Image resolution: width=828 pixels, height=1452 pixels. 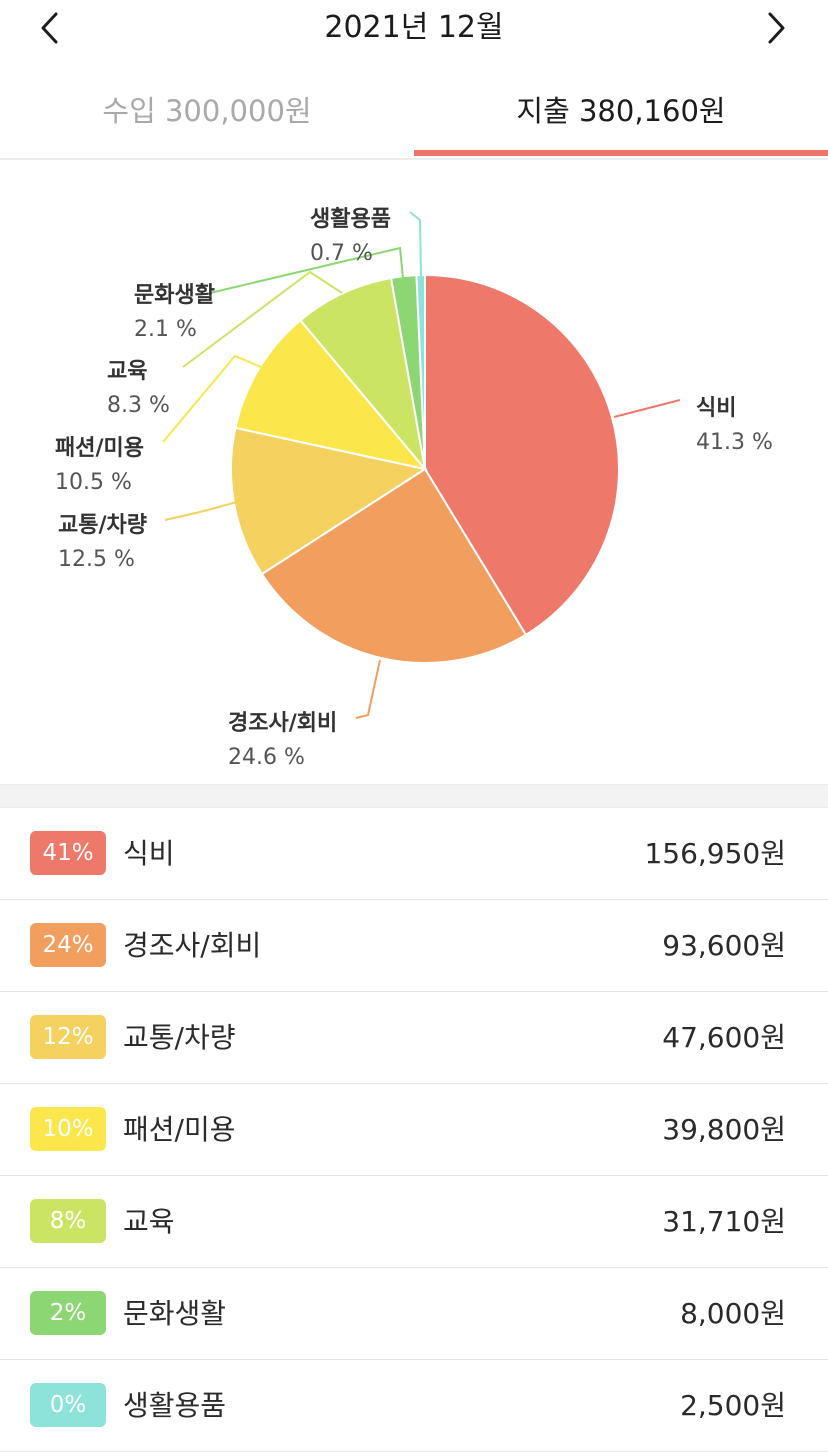 What do you see at coordinates (192, 945) in the screenshot?
I see `category-name: 경조사/회비` at bounding box center [192, 945].